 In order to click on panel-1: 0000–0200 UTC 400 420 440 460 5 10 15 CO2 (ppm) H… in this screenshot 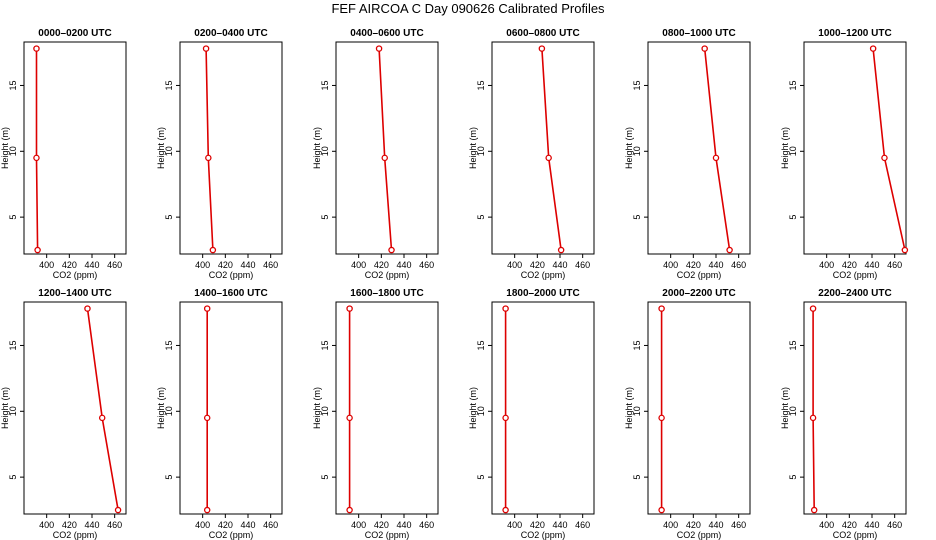, I will do `click(63, 154)`.